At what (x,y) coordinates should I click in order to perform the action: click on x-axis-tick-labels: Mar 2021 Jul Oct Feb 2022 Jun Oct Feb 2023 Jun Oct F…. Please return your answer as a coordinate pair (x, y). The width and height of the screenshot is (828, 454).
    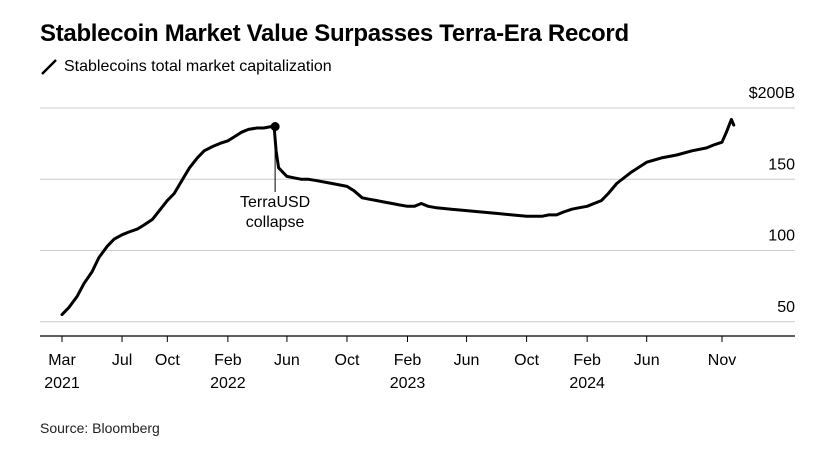
    Looking at the image, I should click on (390, 364).